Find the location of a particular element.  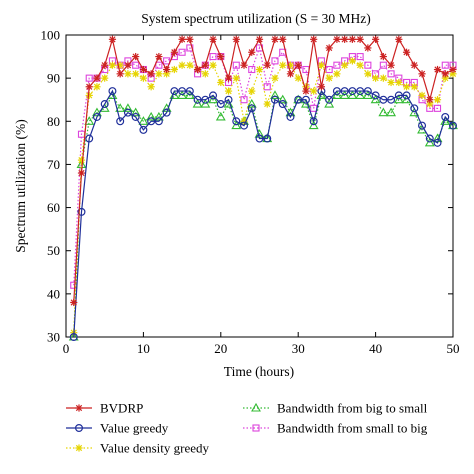

chart-title: System spectrum utilization (S = 30 MHz) is located at coordinates (256, 18).